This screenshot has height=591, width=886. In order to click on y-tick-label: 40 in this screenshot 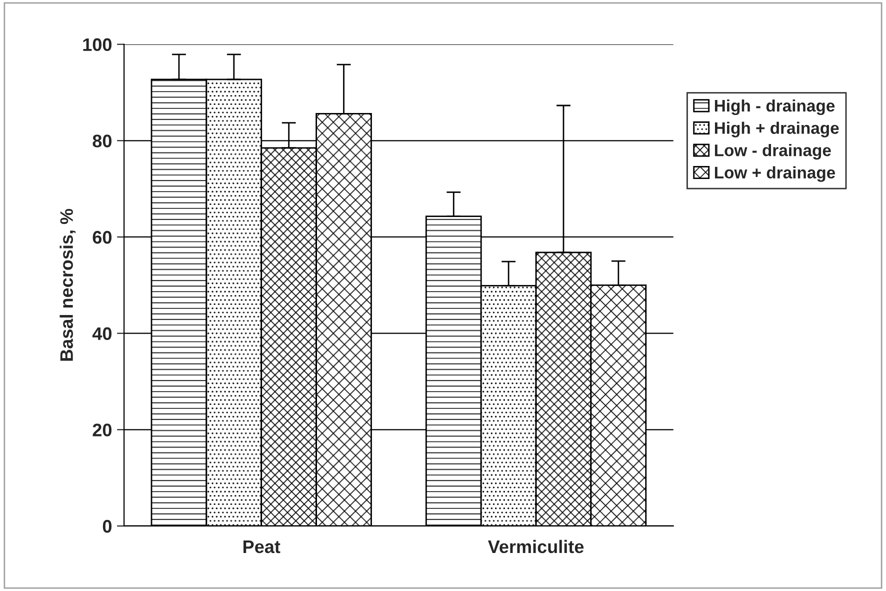, I will do `click(102, 333)`.